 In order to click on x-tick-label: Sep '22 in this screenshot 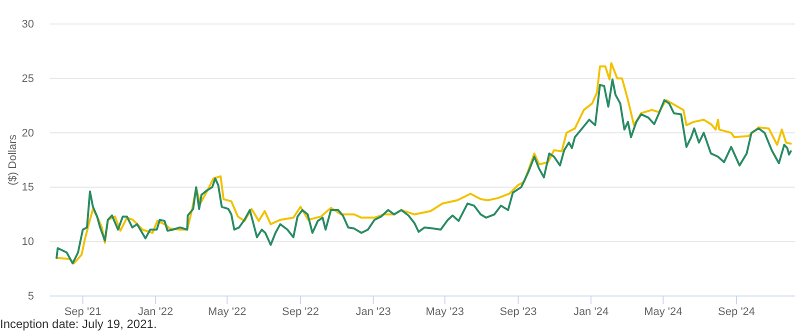, I will do `click(301, 312)`.